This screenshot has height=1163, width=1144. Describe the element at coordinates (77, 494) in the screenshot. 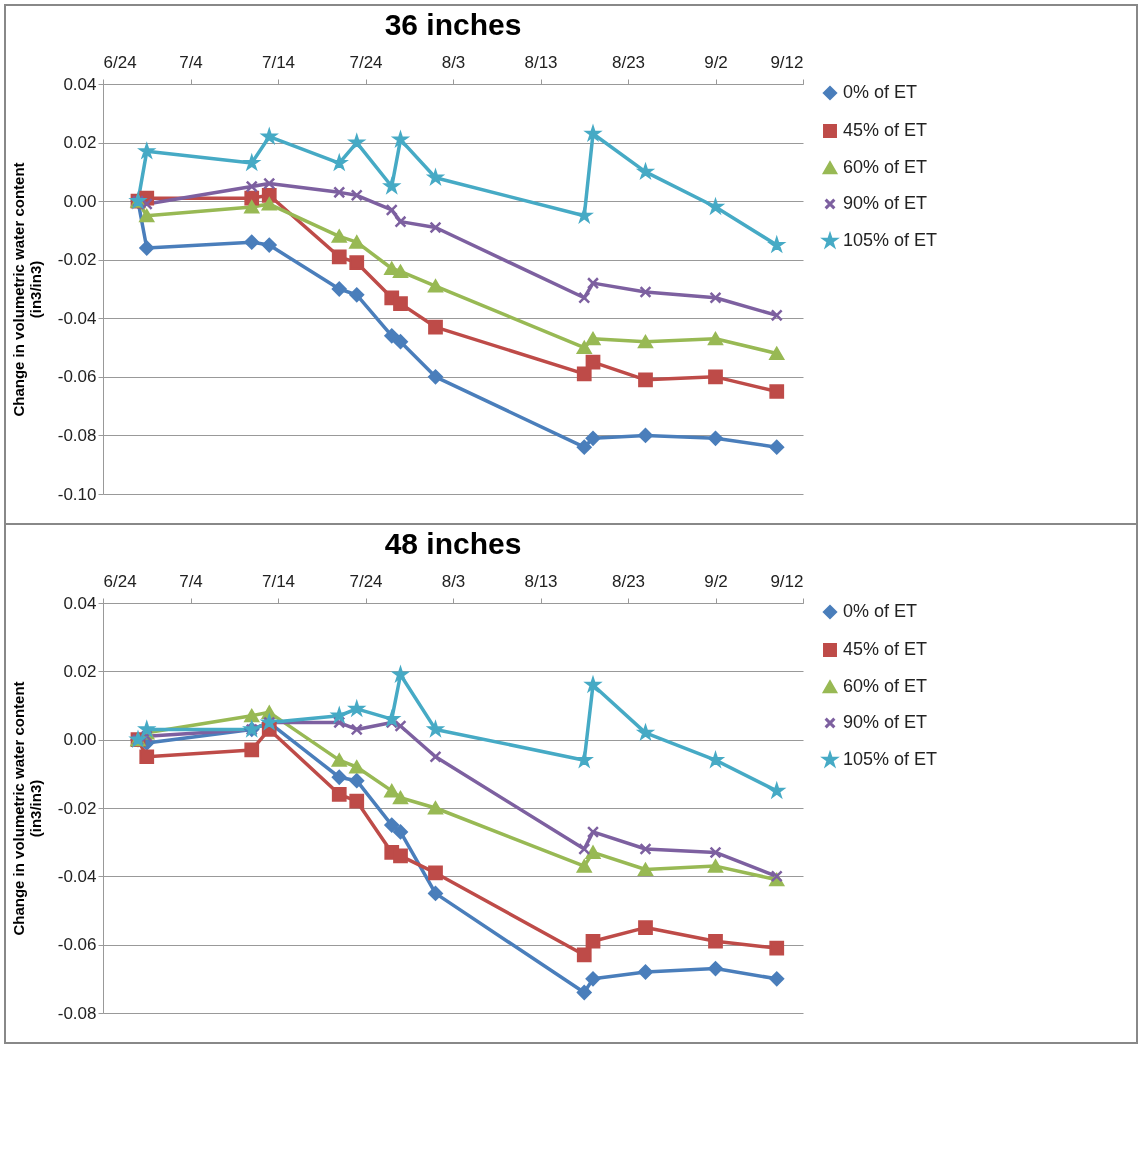

I see `y-tick-label: -0.10` at that location.